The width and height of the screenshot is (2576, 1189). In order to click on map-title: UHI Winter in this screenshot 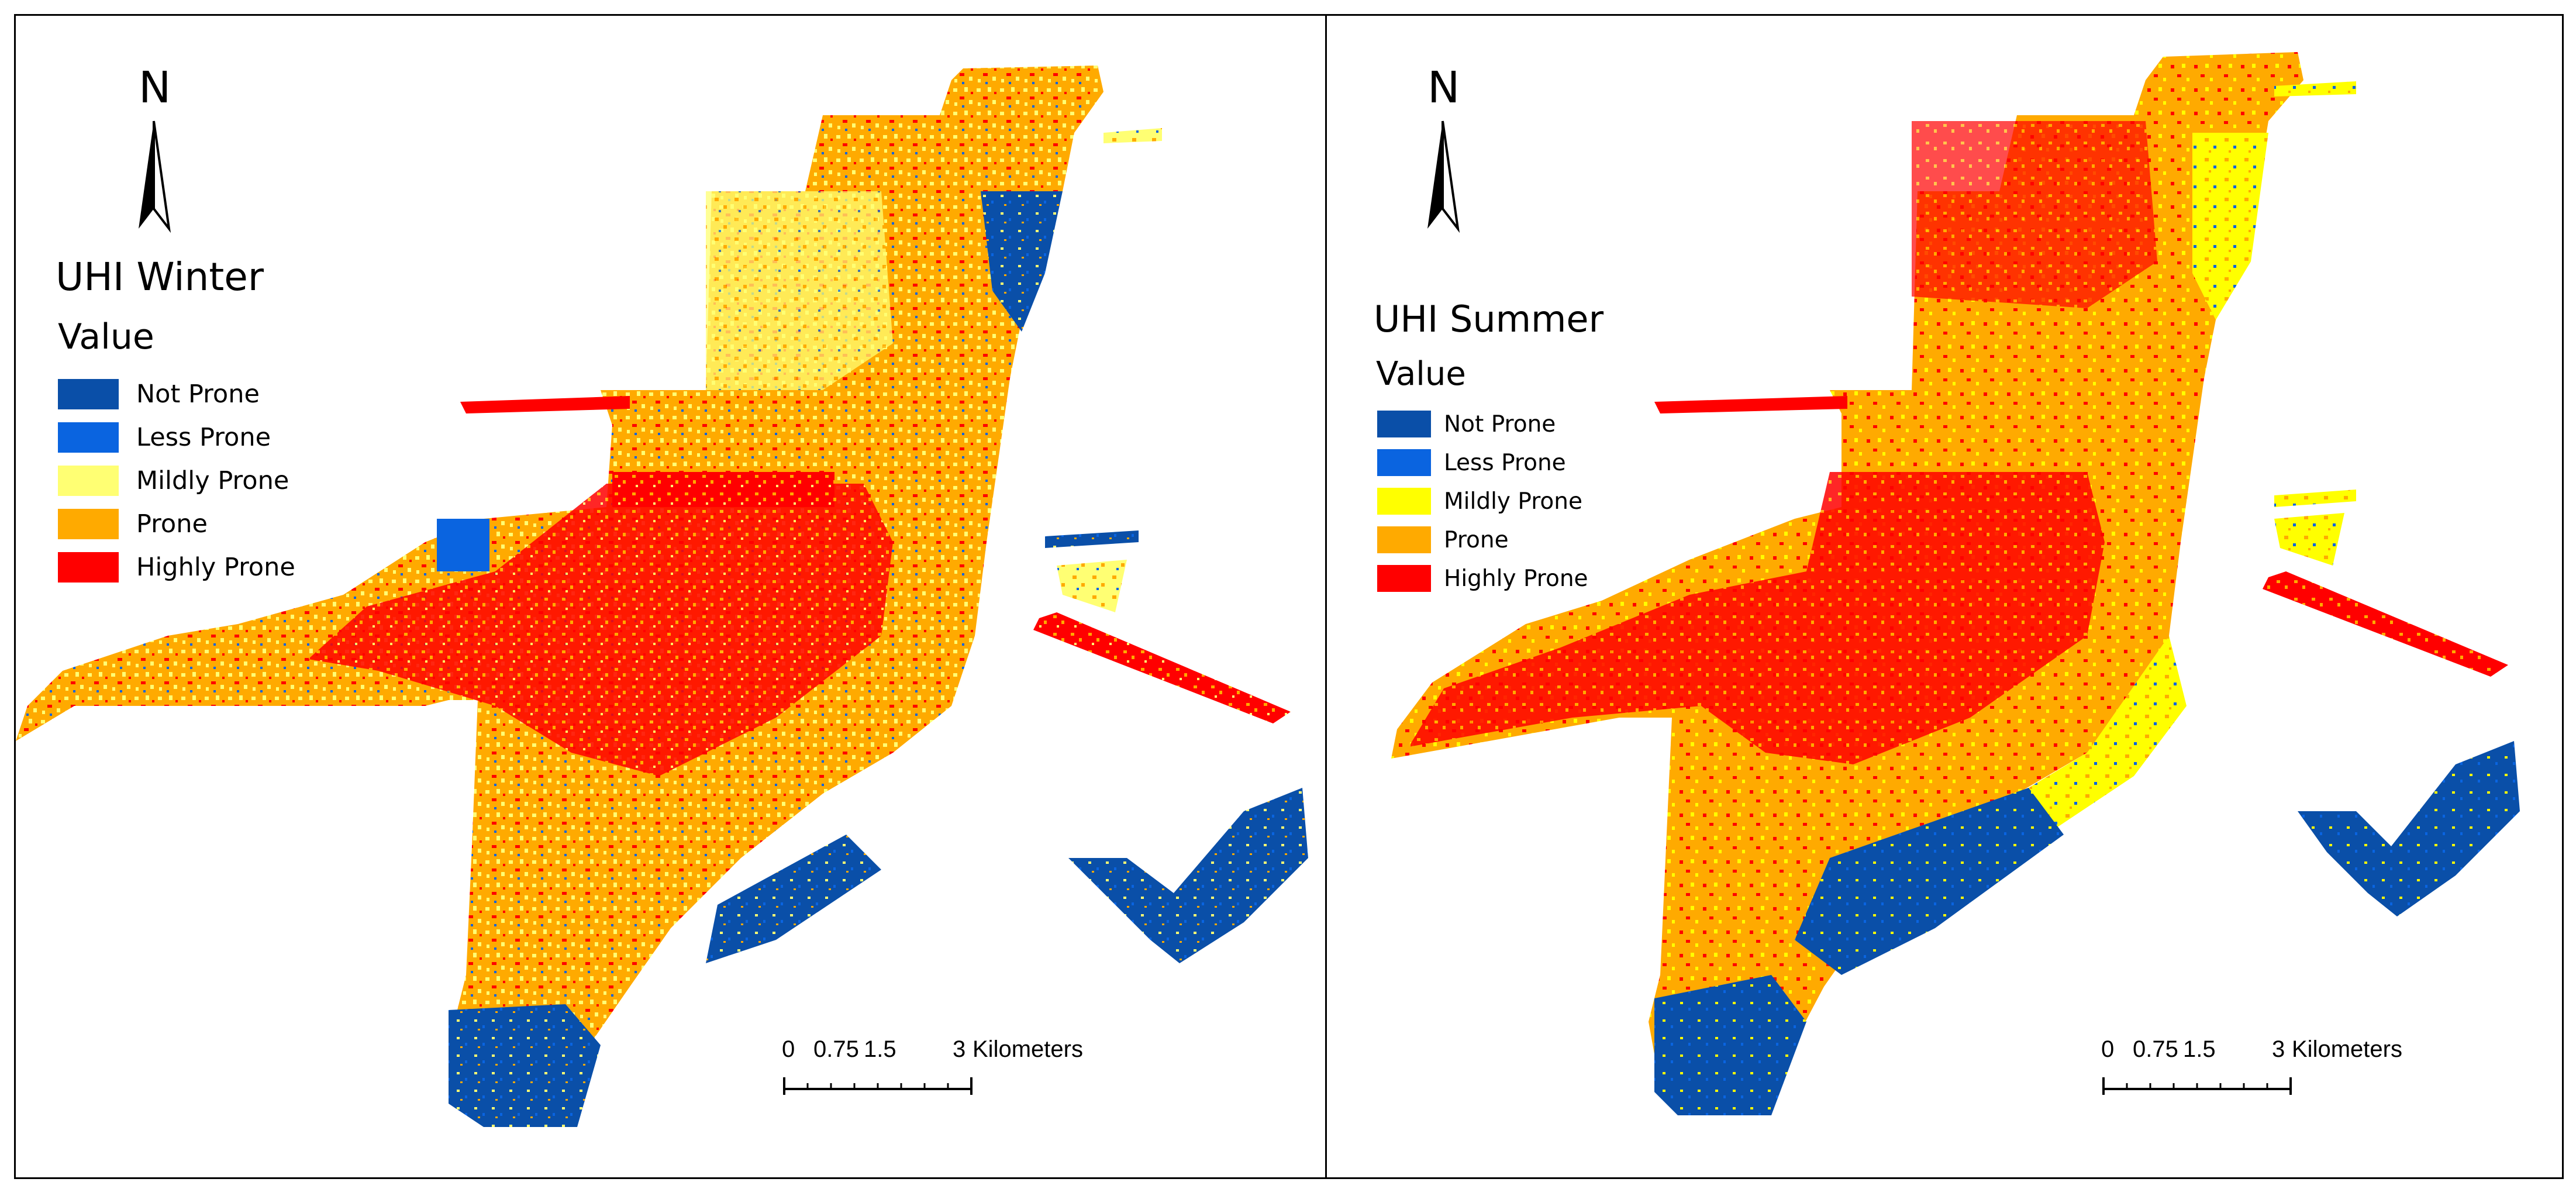, I will do `click(160, 276)`.